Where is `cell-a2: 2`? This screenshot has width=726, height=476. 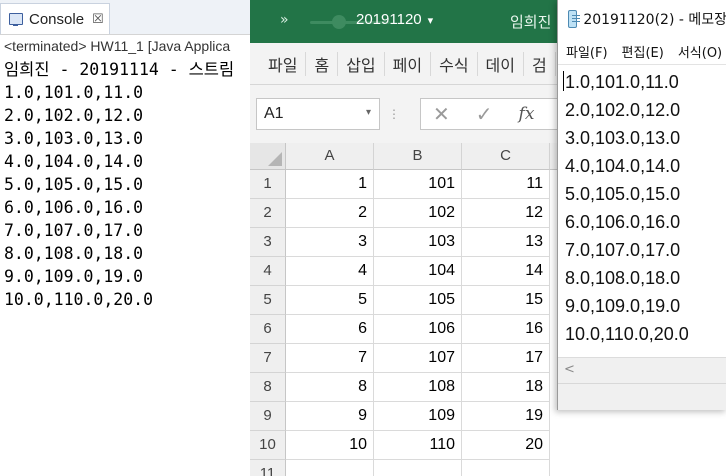 cell-a2: 2 is located at coordinates (330, 213).